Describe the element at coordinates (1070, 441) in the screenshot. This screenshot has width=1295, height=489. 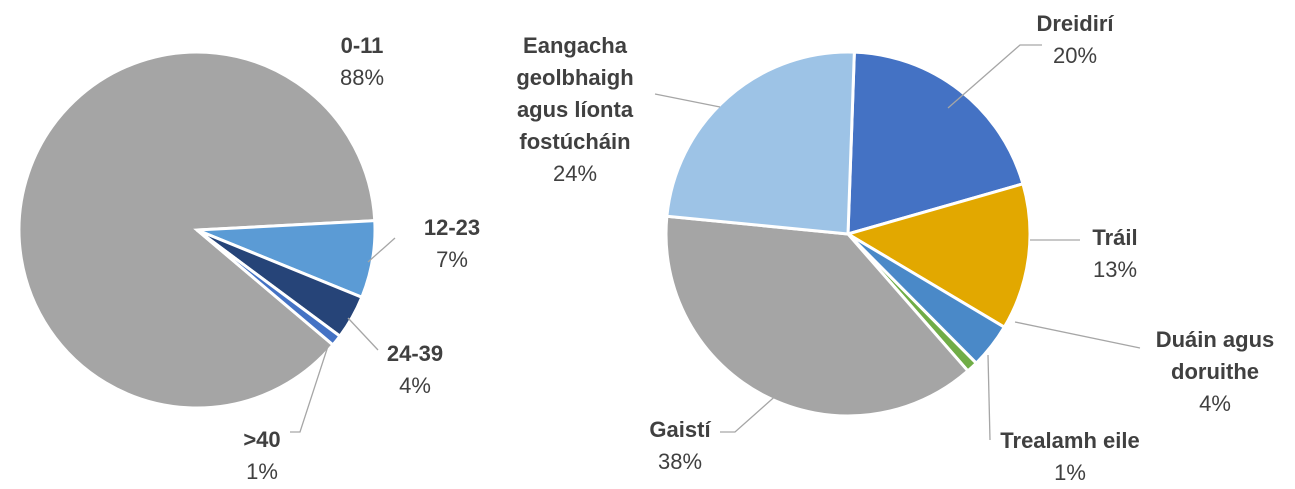
I see `category-label: Trealamh eile` at that location.